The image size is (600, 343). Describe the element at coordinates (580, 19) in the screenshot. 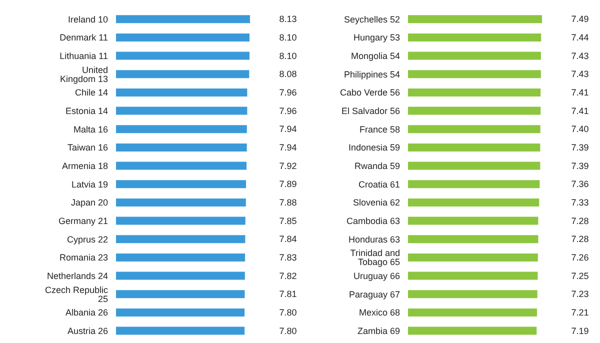

I see `data-label: 7.49` at that location.